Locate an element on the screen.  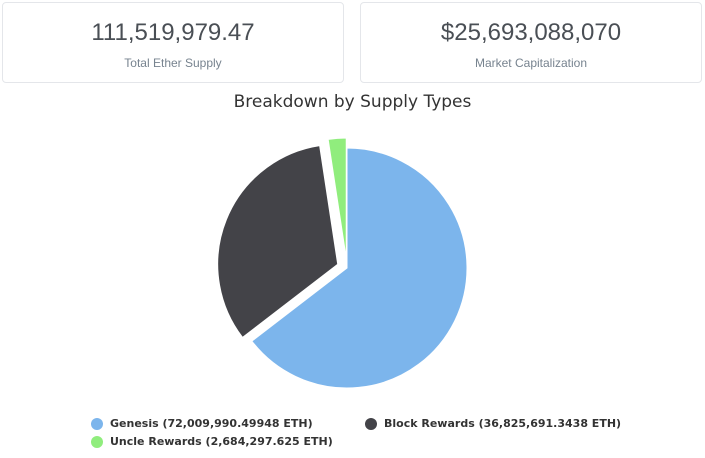
legend-label: Uncle Rewards (2,684,297.625 ETH) is located at coordinates (221, 441).